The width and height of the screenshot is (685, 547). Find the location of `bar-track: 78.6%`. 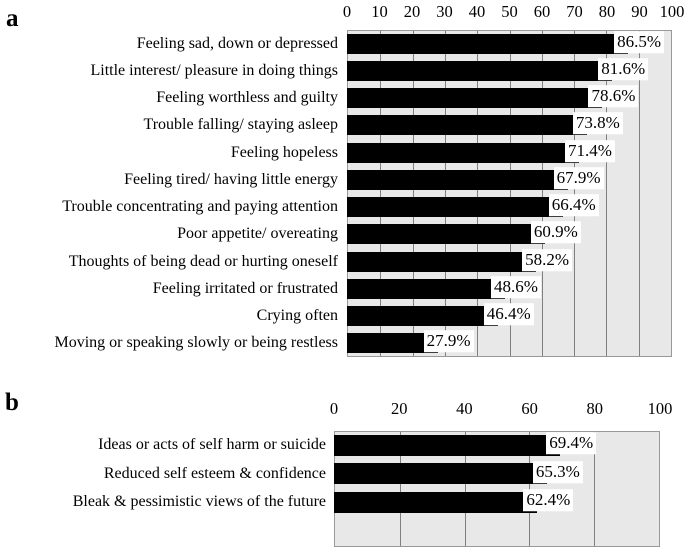

bar-track: 78.6% is located at coordinates (509, 98).